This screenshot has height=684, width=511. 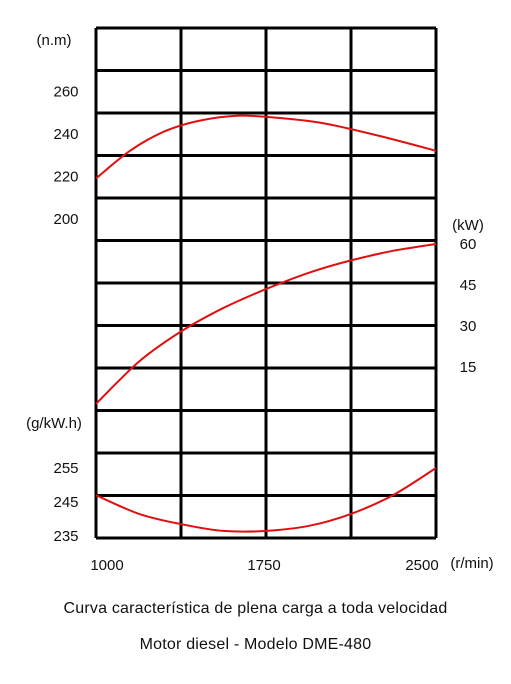 What do you see at coordinates (65, 219) in the screenshot?
I see `torque-tick-label: 200` at bounding box center [65, 219].